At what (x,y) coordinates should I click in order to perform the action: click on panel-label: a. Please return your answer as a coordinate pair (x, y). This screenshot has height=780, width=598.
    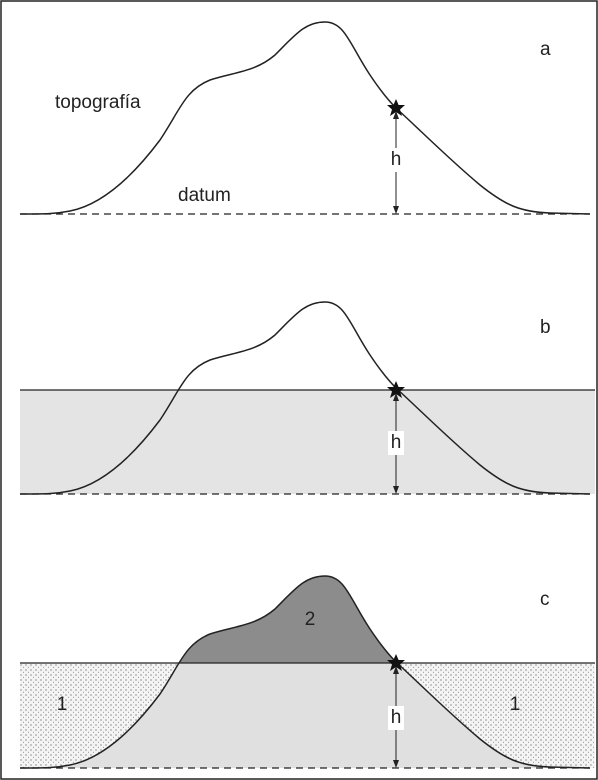
    Looking at the image, I should click on (545, 49).